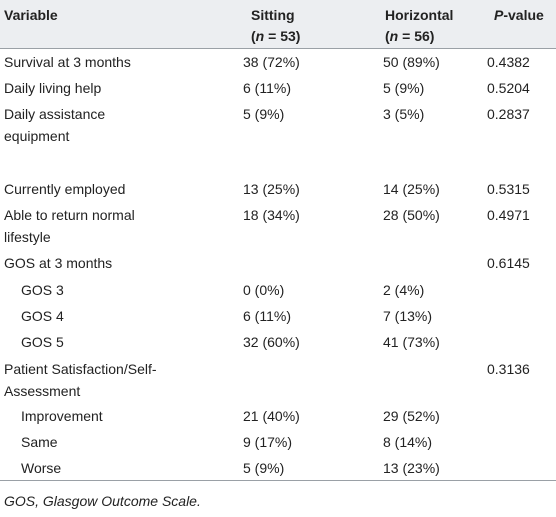  What do you see at coordinates (55, 124) in the screenshot?
I see `variable: Daily assistance equipment` at bounding box center [55, 124].